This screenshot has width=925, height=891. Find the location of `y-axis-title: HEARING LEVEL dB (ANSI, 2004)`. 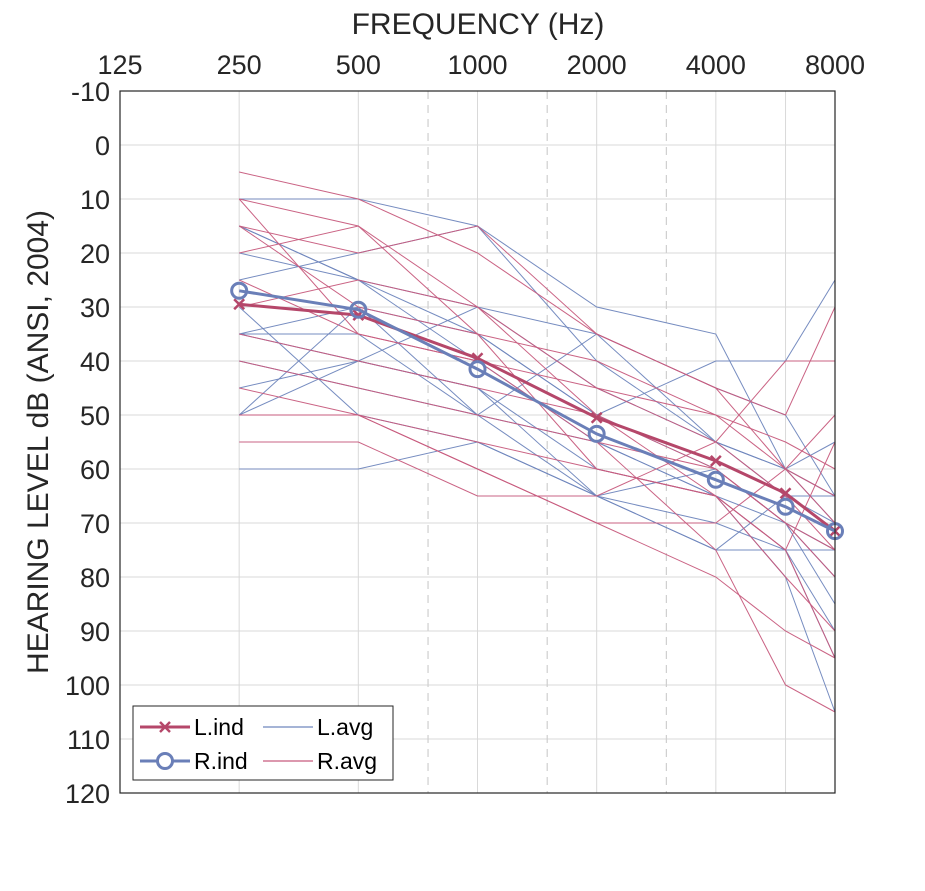

y-axis-title: HEARING LEVEL dB (ANSI, 2004) is located at coordinates (38, 442).